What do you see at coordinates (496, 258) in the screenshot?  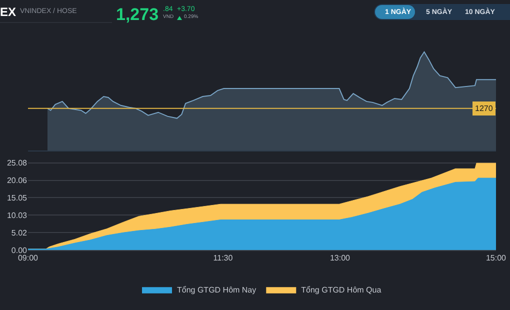 I see `x-tick-label: 15:00` at bounding box center [496, 258].